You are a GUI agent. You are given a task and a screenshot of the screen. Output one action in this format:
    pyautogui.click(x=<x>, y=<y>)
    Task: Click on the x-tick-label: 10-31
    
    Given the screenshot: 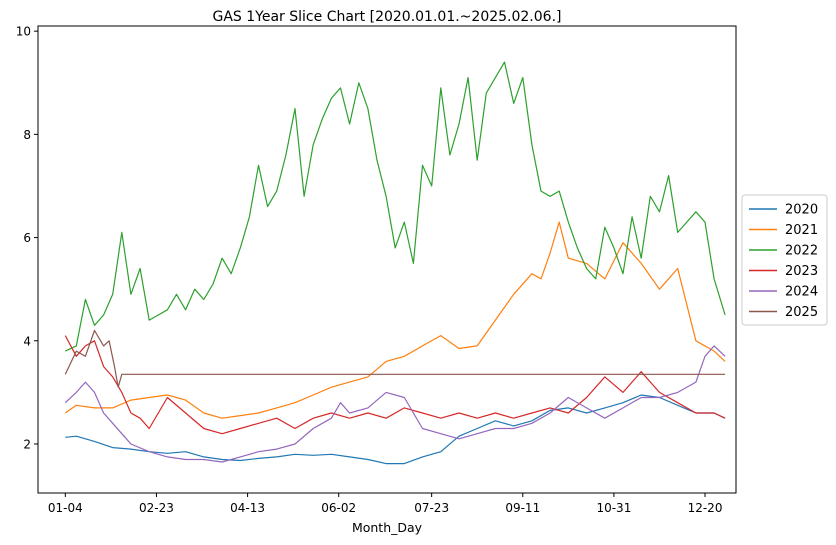 What is the action you would take?
    pyautogui.click(x=613, y=508)
    